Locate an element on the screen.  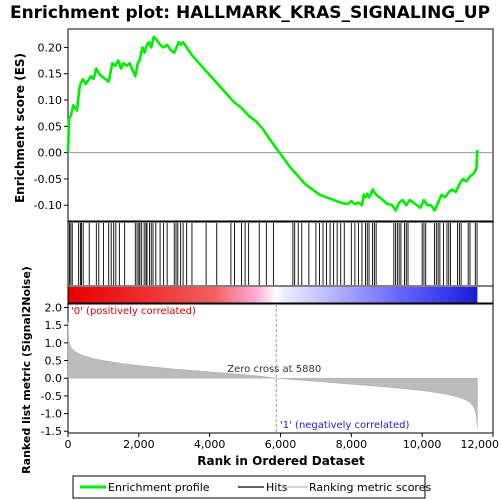
rank-tick-label: 0 is located at coordinates (68, 444).